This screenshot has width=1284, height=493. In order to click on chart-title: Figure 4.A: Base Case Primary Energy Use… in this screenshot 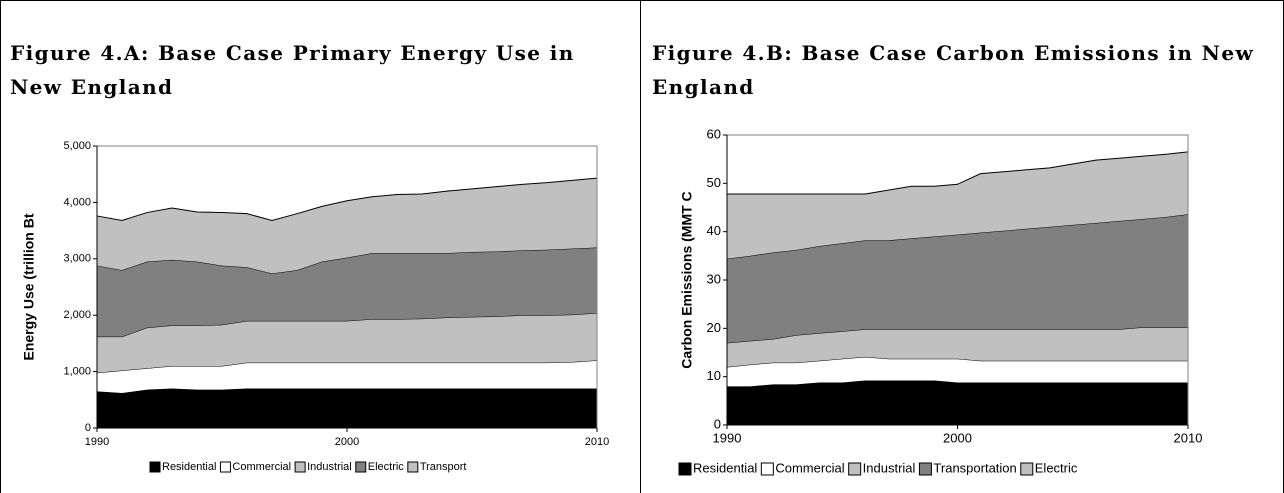, I will do `click(292, 70)`.